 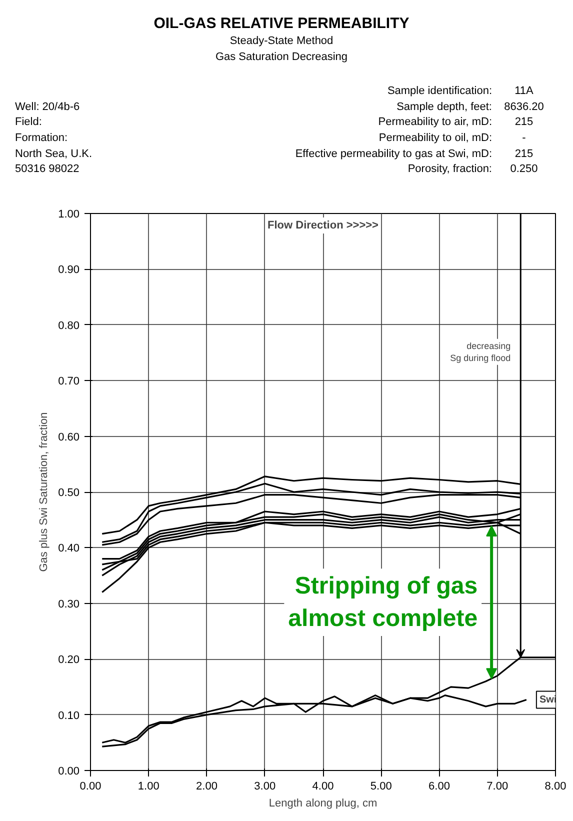 I want to click on annotation: decreasing Sg during flood, so click(x=480, y=351).